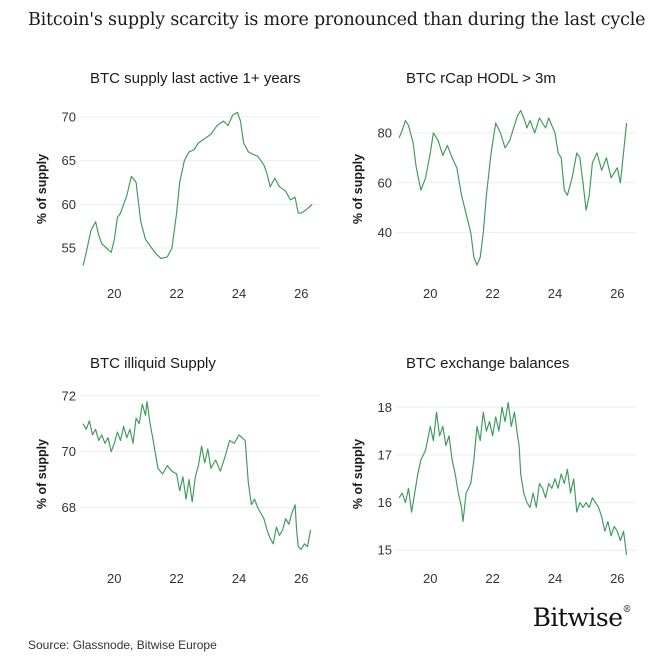 This screenshot has width=671, height=671. Describe the element at coordinates (69, 248) in the screenshot. I see `y-tick-label: 55` at that location.